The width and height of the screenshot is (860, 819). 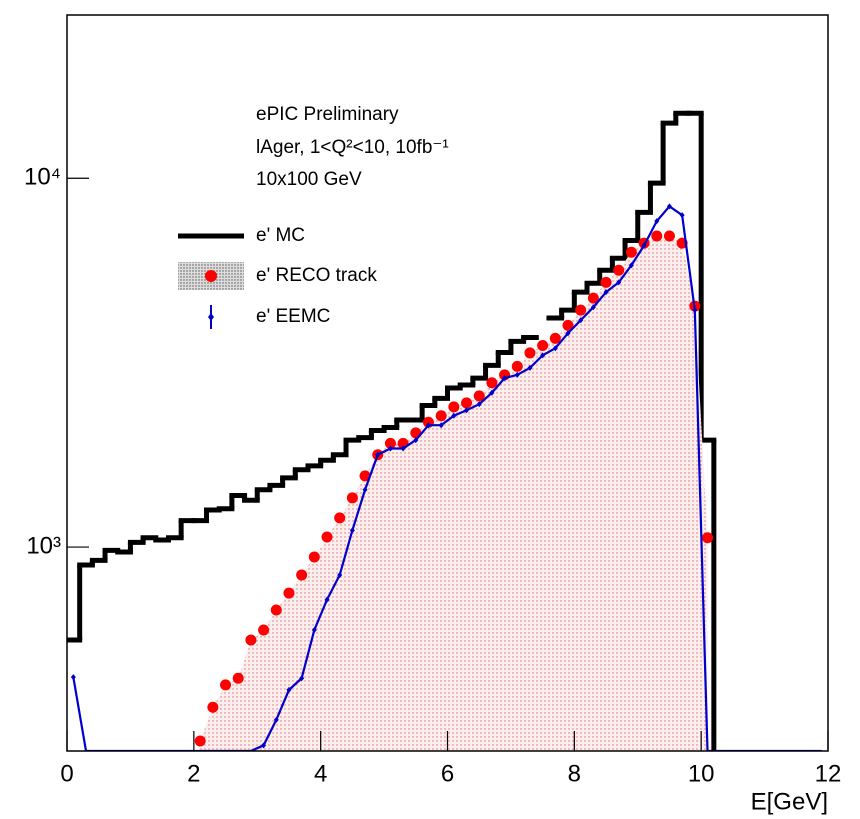 I want to click on x-tick-label: 0, so click(x=66, y=773).